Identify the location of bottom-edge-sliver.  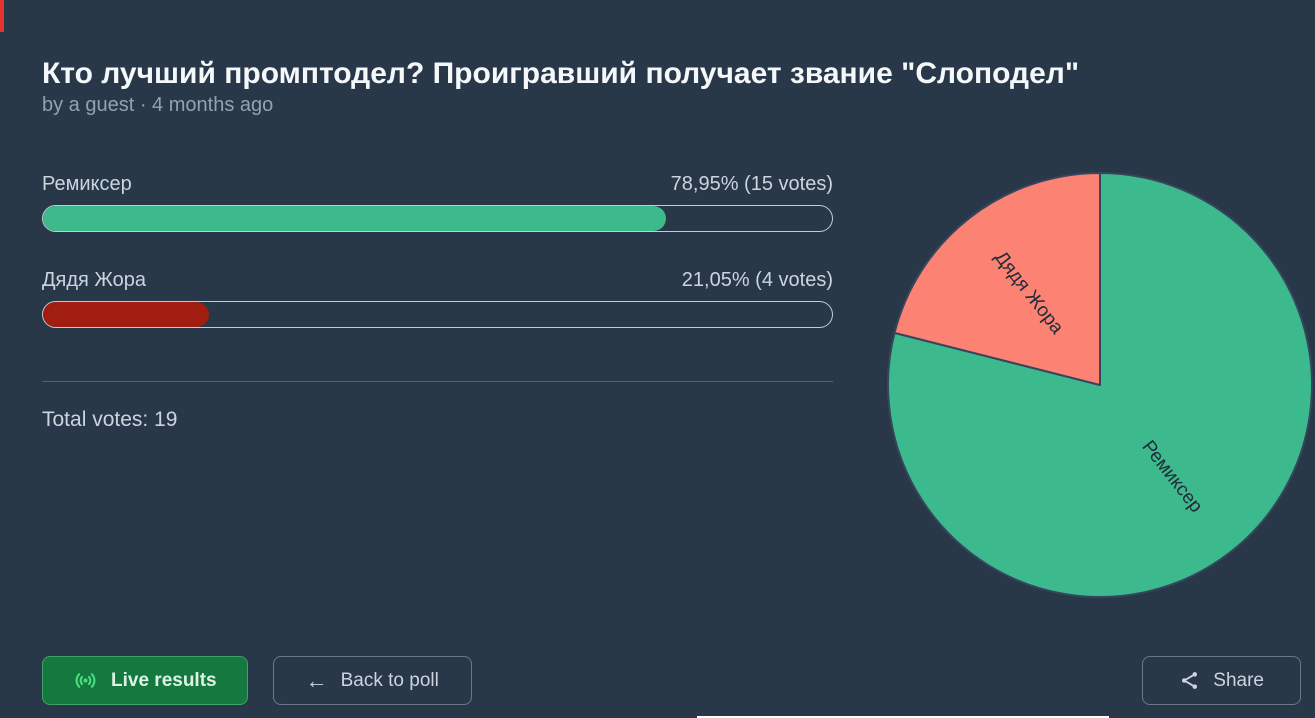
(903, 717).